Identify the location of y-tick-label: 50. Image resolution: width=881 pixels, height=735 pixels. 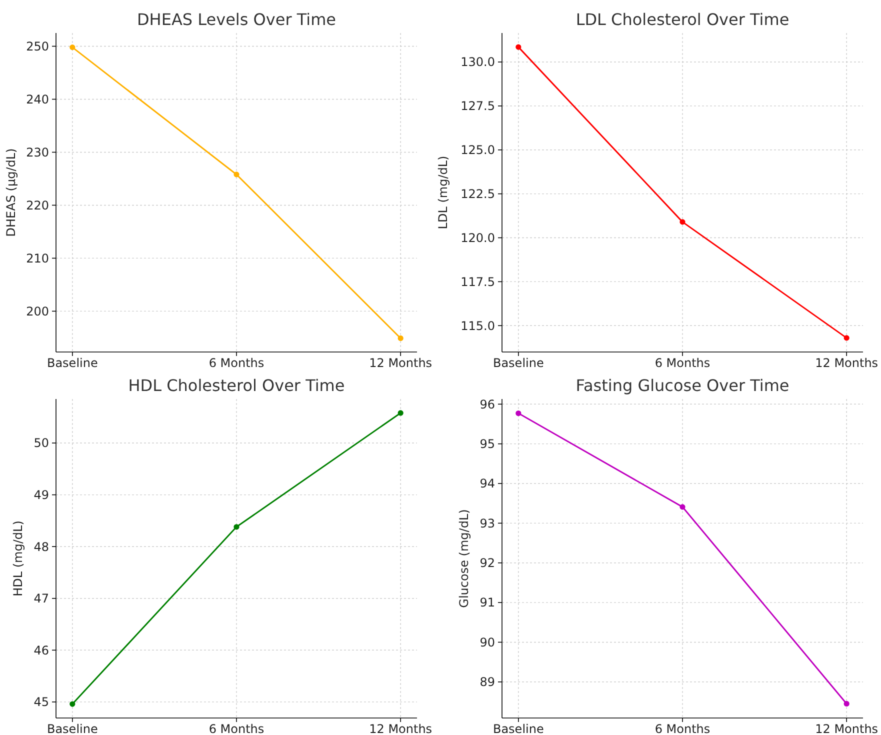
(41, 443).